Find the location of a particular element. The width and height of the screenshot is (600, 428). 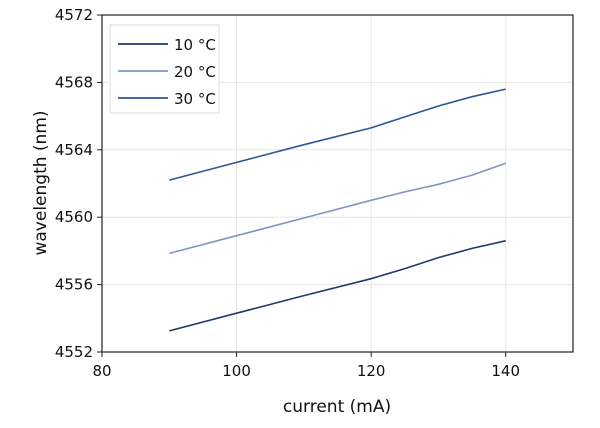

y-axis-ticks: 4552 4556 4560 4564 4568 4572 is located at coordinates (78, 183).